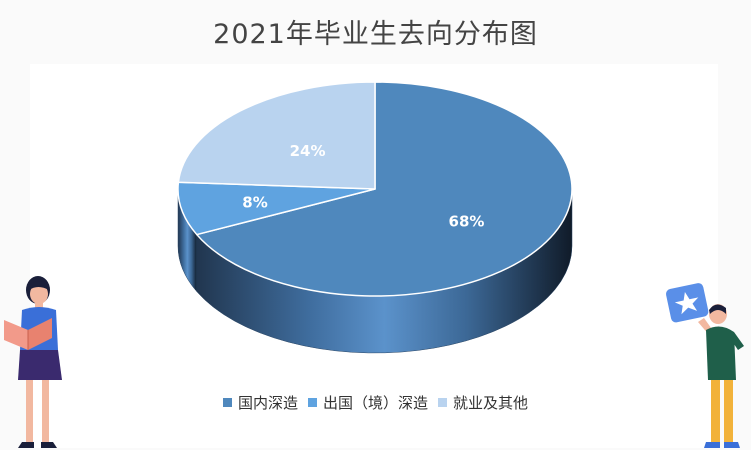  What do you see at coordinates (267, 403) in the screenshot?
I see `legend-label-domestic: 国内深造` at bounding box center [267, 403].